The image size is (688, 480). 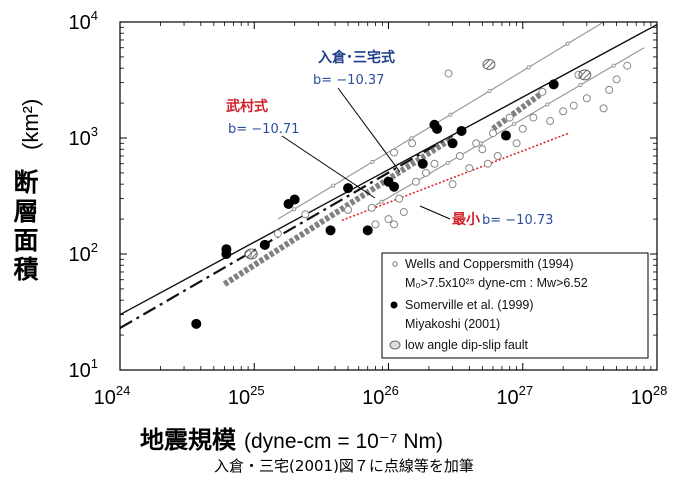 What do you see at coordinates (247, 106) in the screenshot?
I see `takemura-name: 武村式` at bounding box center [247, 106].